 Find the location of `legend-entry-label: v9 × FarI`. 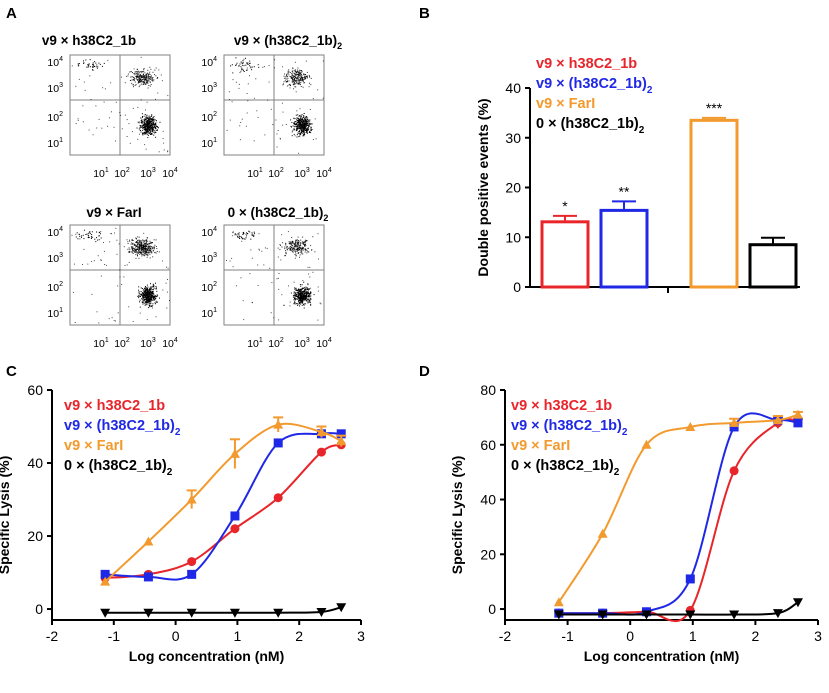

legend-entry-label: v9 × FarI is located at coordinates (93, 446).